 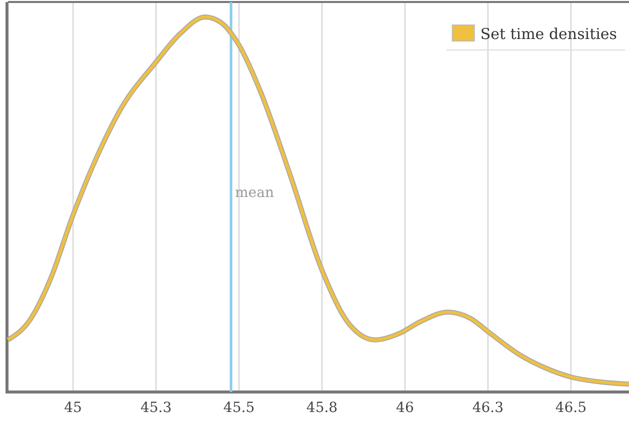 I want to click on x-tick-label: 46.3, so click(x=488, y=408).